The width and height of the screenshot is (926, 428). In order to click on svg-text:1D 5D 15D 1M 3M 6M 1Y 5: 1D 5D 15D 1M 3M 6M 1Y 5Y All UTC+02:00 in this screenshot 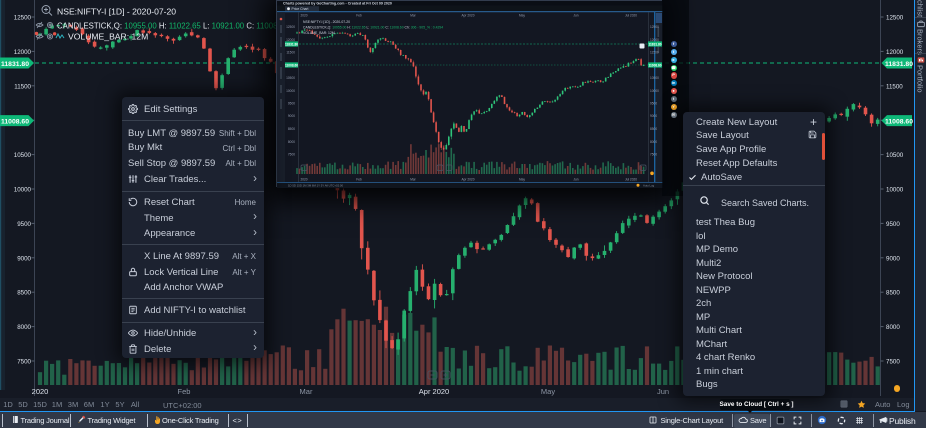, I will do `click(315, 186)`.